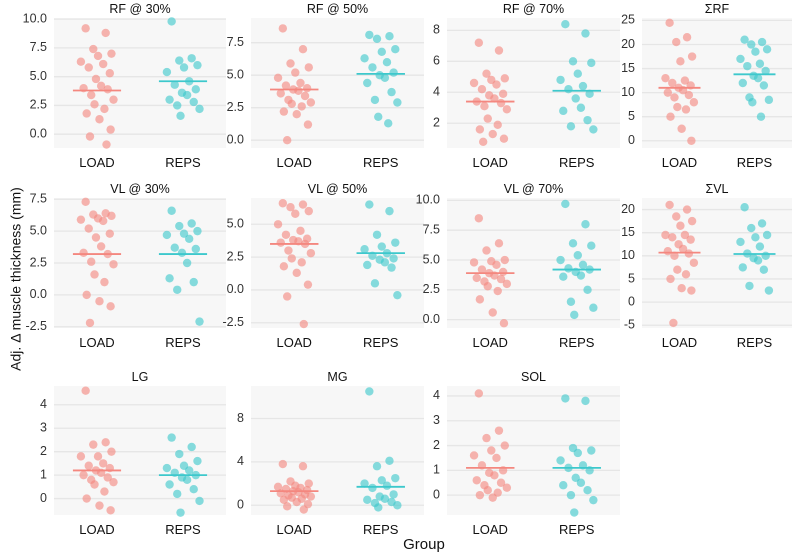 The image size is (800, 558). I want to click on panel-title: ΣVL, so click(716, 189).